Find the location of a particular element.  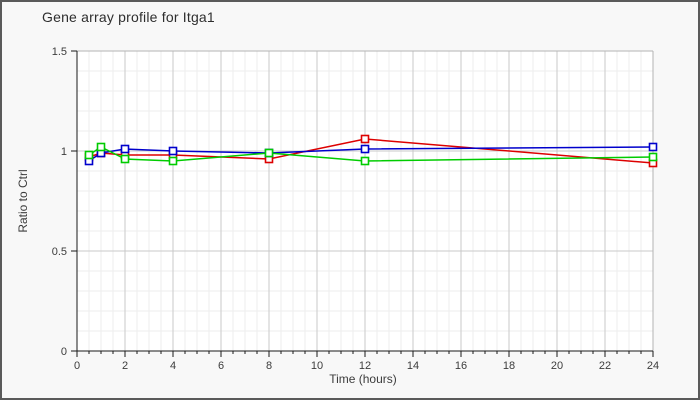

x-tick-label: 18 is located at coordinates (509, 366).